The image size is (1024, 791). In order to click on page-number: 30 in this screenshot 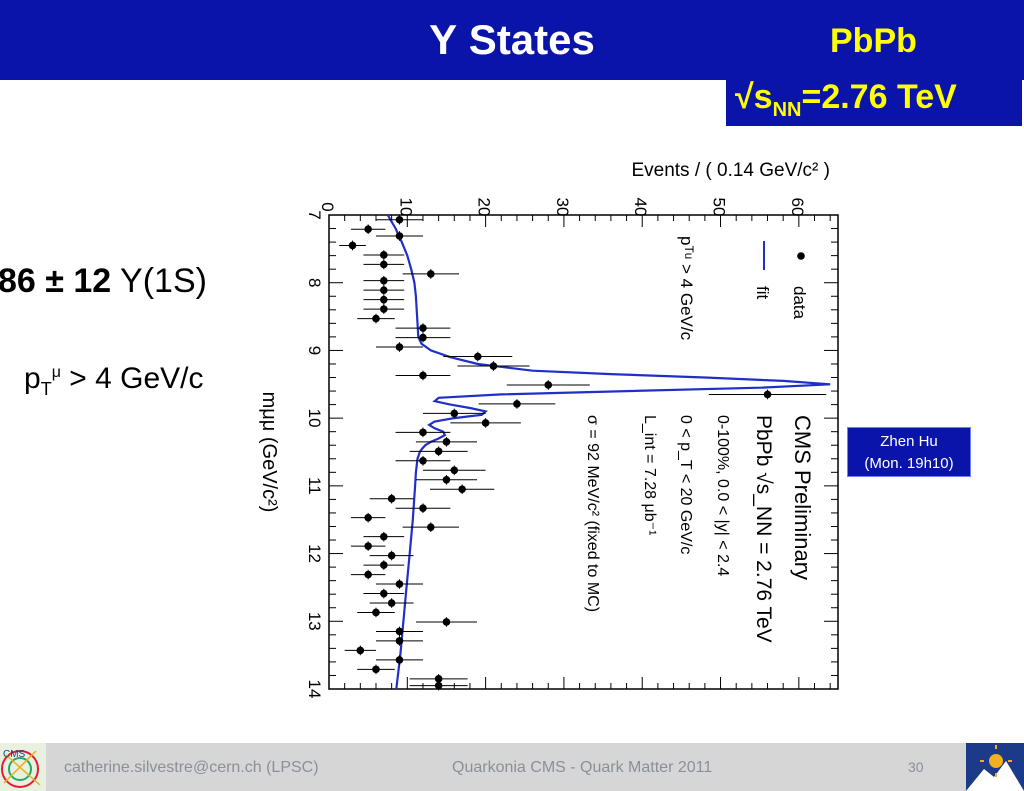, I will do `click(916, 767)`.